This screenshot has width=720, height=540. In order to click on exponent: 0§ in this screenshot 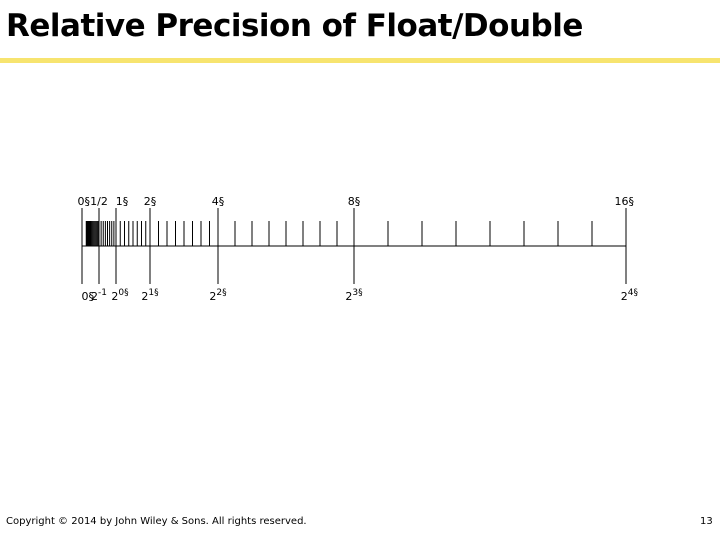, I will do `click(123, 293)`.